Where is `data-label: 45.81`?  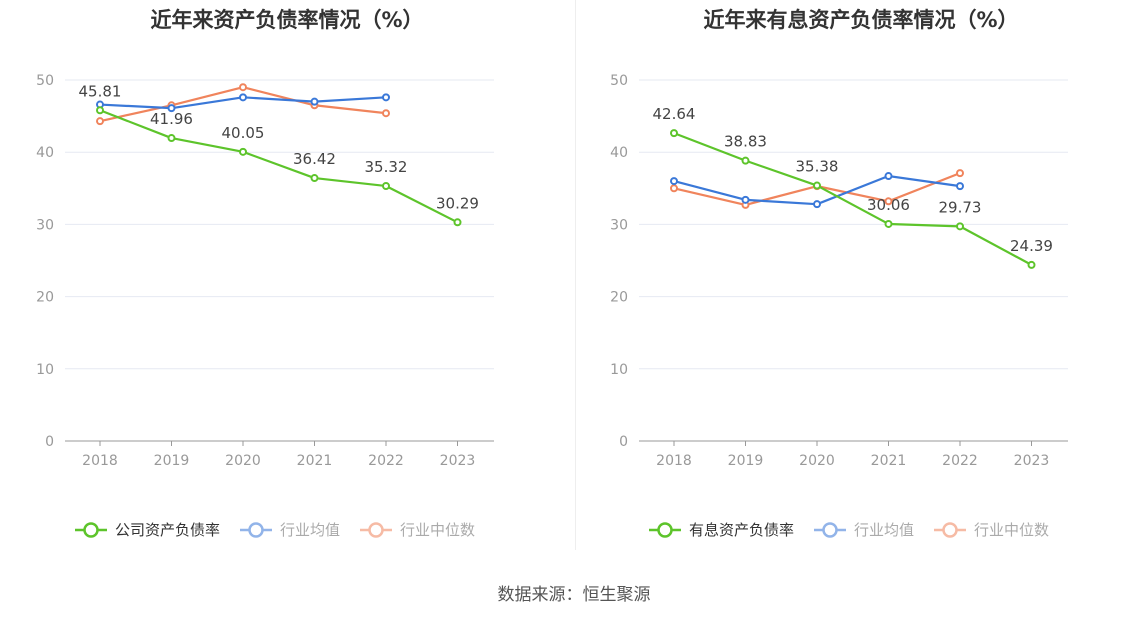
data-label: 45.81 is located at coordinates (100, 91).